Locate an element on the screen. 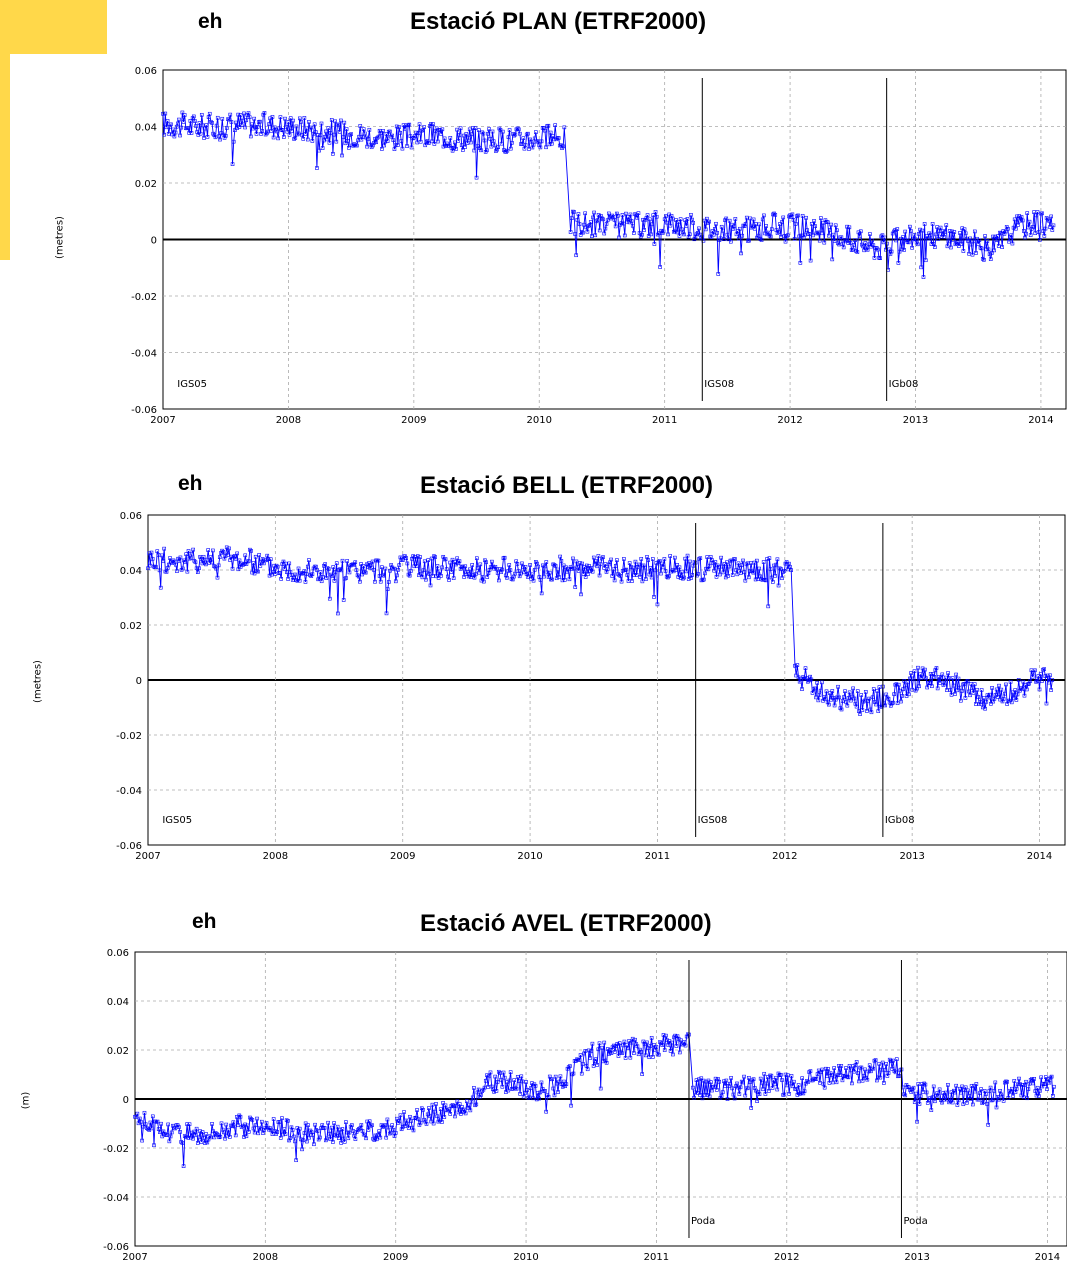 The height and width of the screenshot is (1269, 1067). x-tick-label: 2010 is located at coordinates (539, 420).